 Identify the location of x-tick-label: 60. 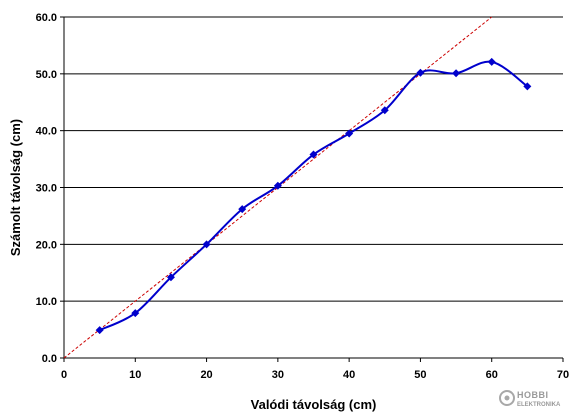
(492, 375).